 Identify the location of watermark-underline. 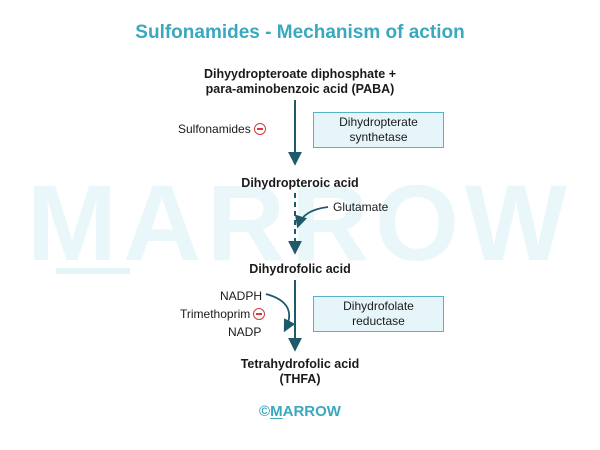
(93, 271).